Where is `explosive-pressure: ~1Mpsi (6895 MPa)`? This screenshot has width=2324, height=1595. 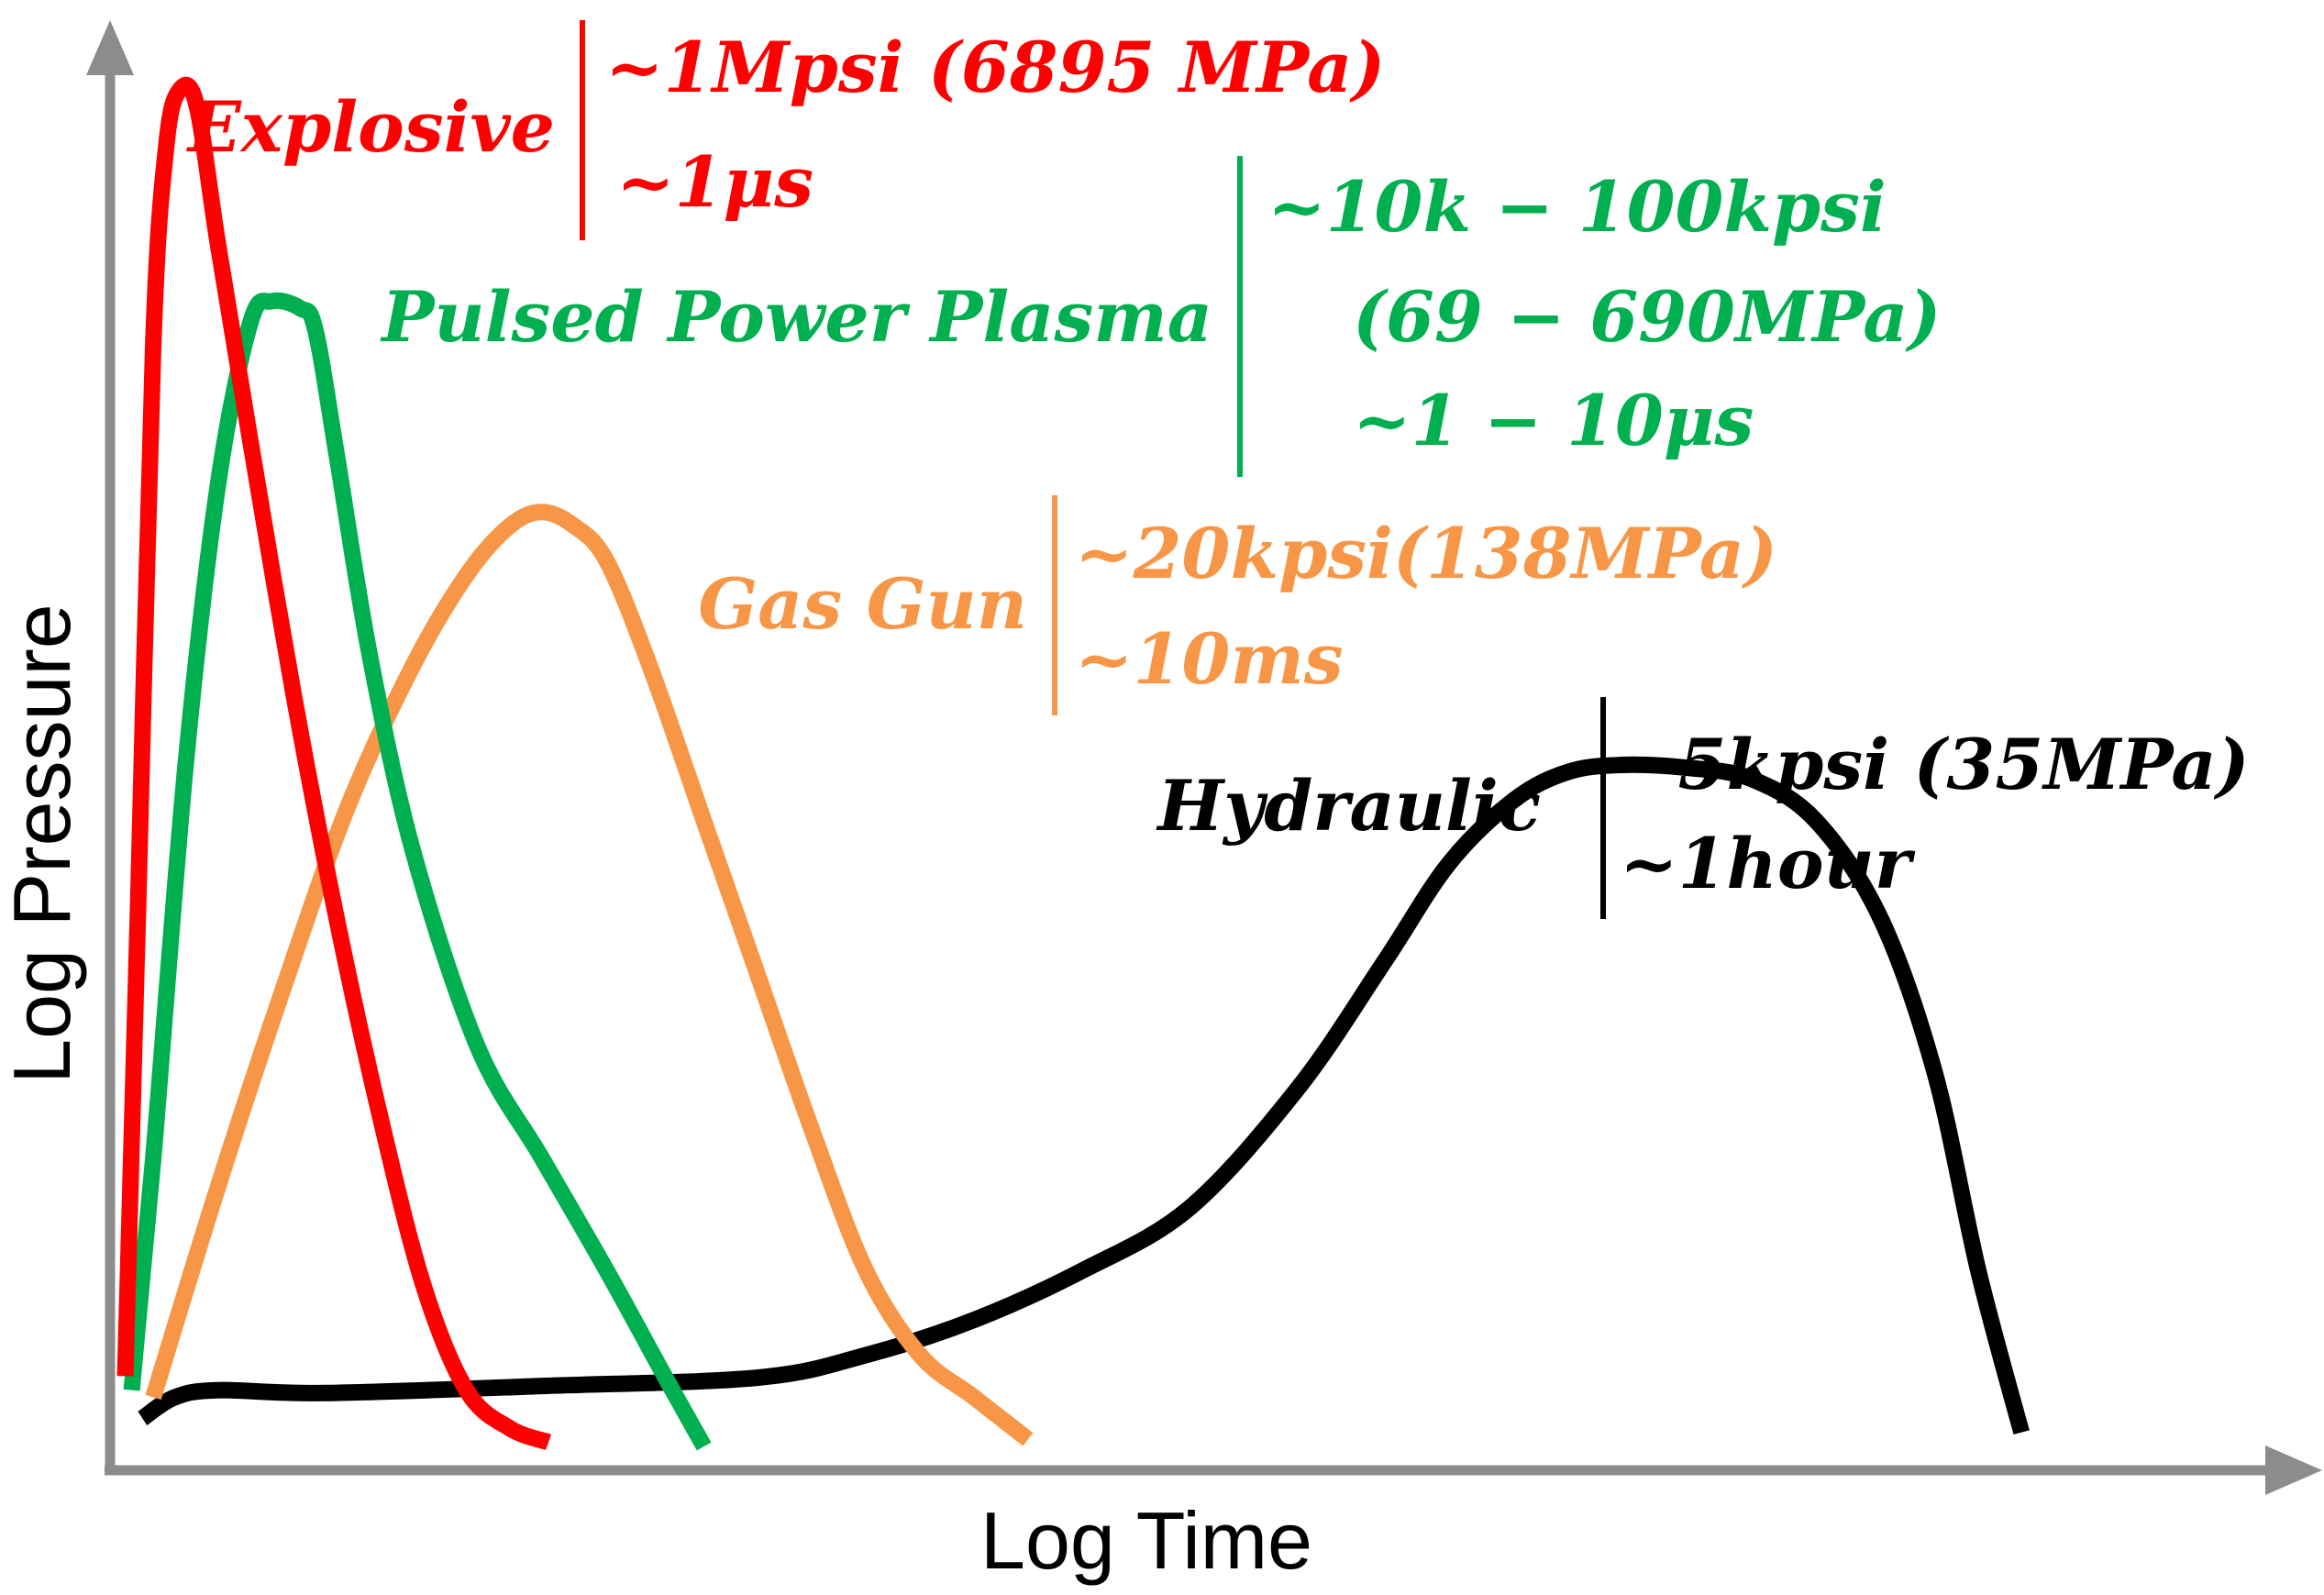 explosive-pressure: ~1Mpsi (6895 MPa) is located at coordinates (995, 67).